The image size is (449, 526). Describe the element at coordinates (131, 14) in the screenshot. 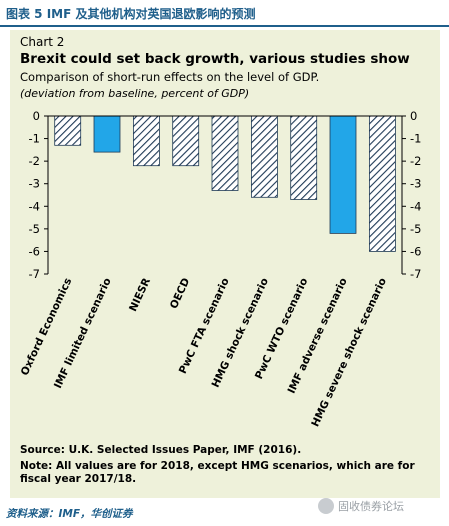

I see `figure-title: 图表 5 IMF 及其他机构对英国退欧影响的预测` at that location.